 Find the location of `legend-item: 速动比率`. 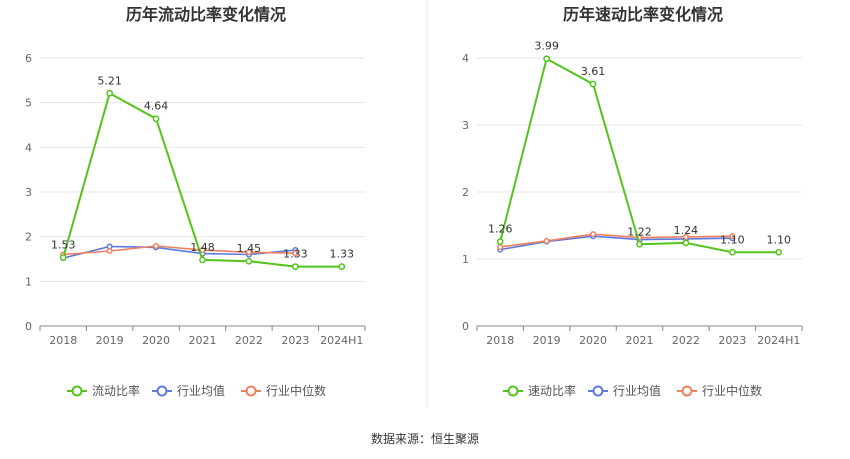

legend-item: 速动比率 is located at coordinates (539, 390).